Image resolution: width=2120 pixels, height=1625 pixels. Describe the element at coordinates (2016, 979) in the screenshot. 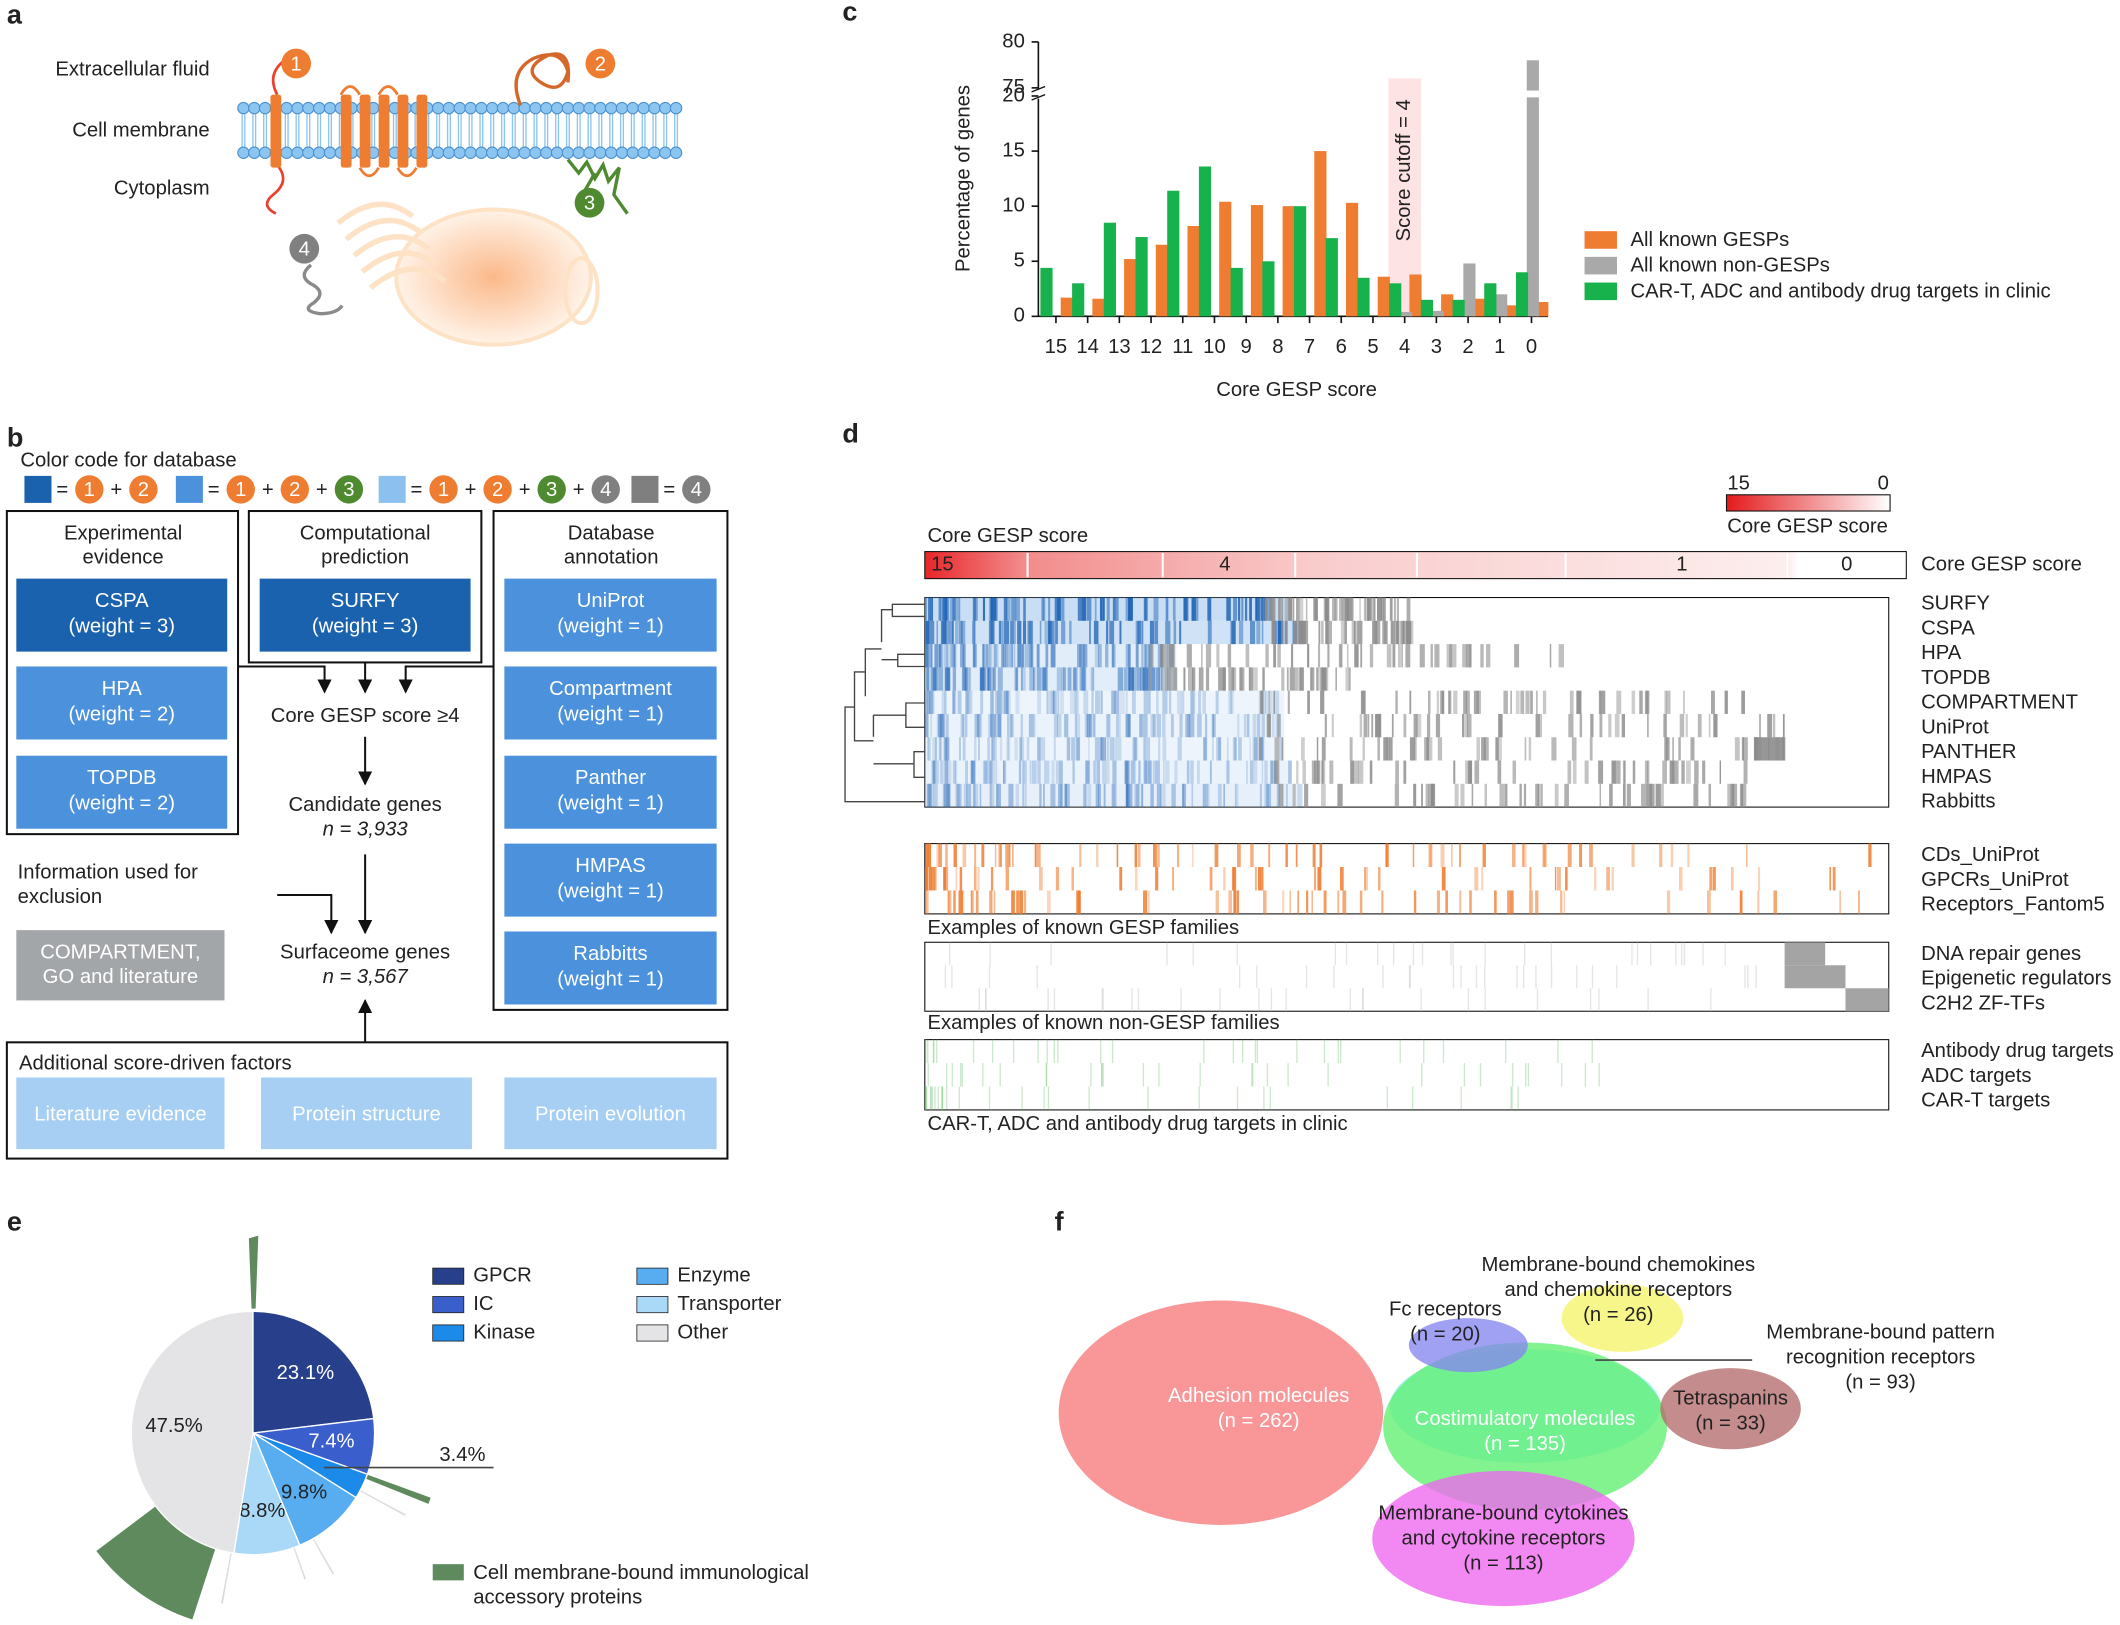

I see `row-label: Epigenetic regulators` at that location.